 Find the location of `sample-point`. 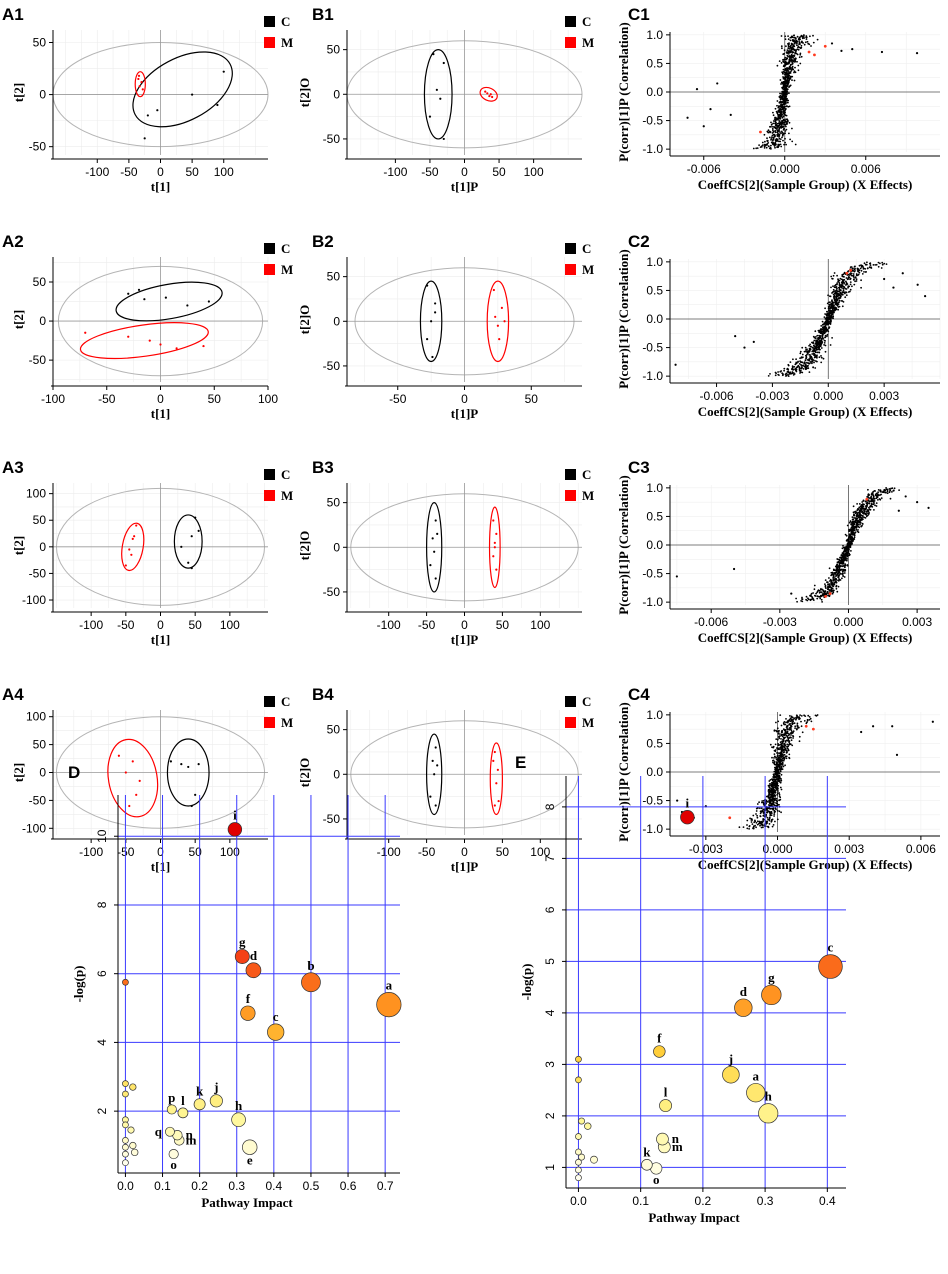

sample-point is located at coordinates (195, 517).